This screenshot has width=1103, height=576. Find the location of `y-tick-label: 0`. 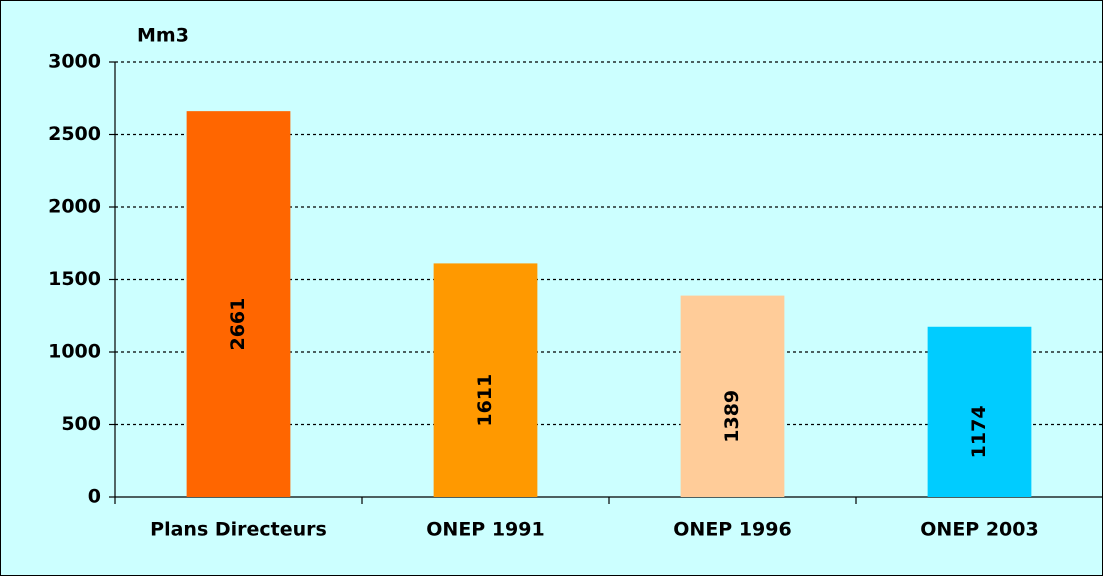

y-tick-label: 0 is located at coordinates (94, 497).